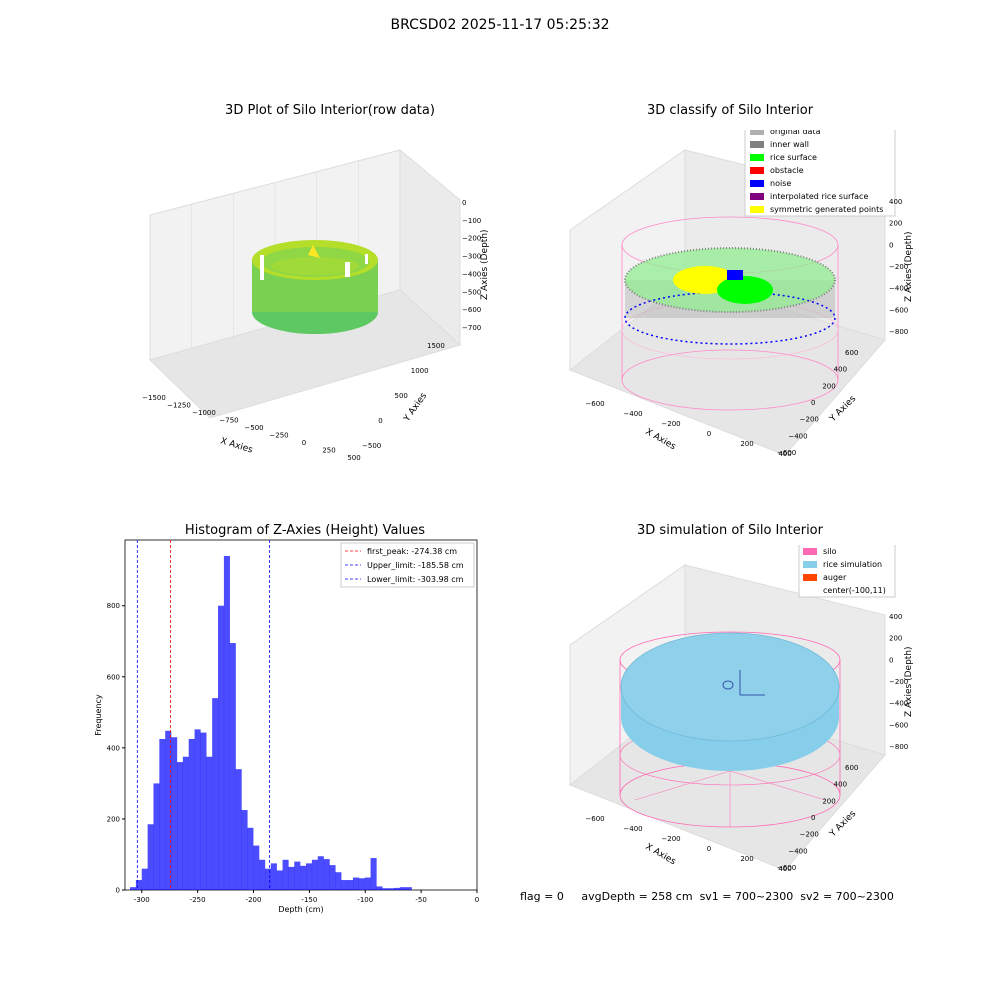 The image size is (1000, 1000). Describe the element at coordinates (254, 900) in the screenshot. I see `x-tick-label: -200` at that location.